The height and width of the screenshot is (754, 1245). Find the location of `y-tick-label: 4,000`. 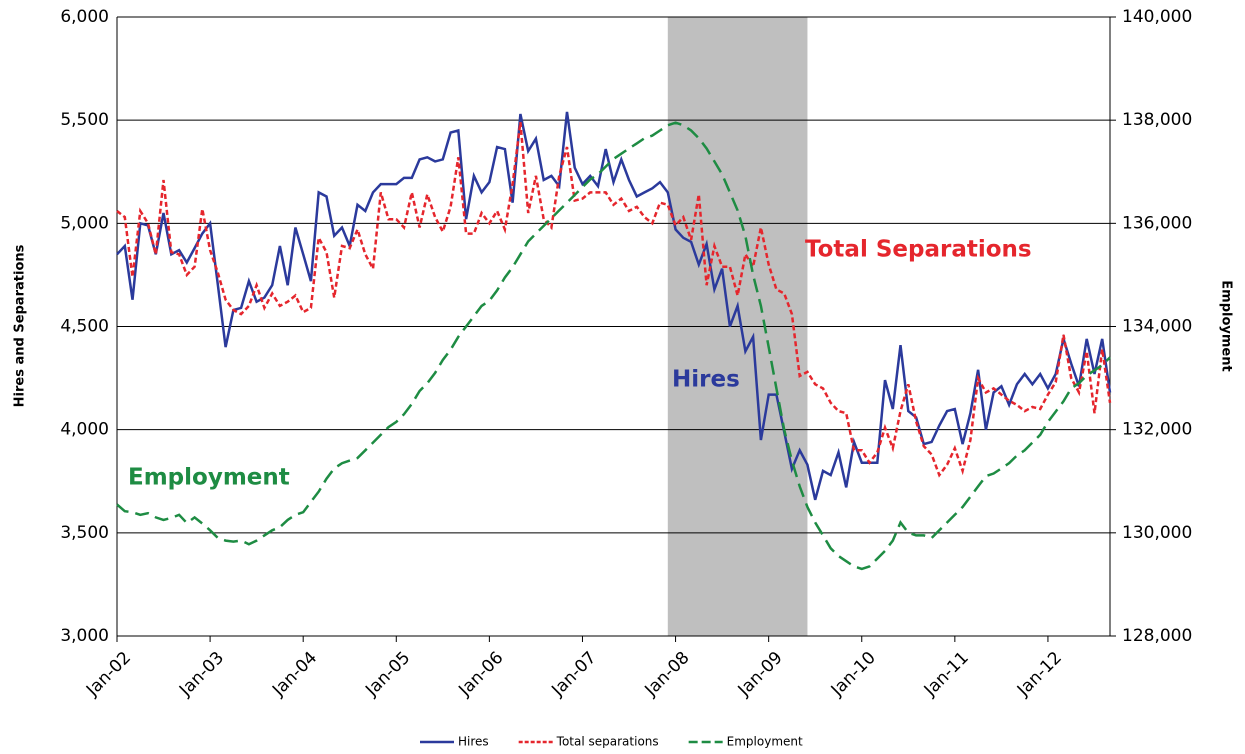

y-tick-label: 4,000 is located at coordinates (84, 430).